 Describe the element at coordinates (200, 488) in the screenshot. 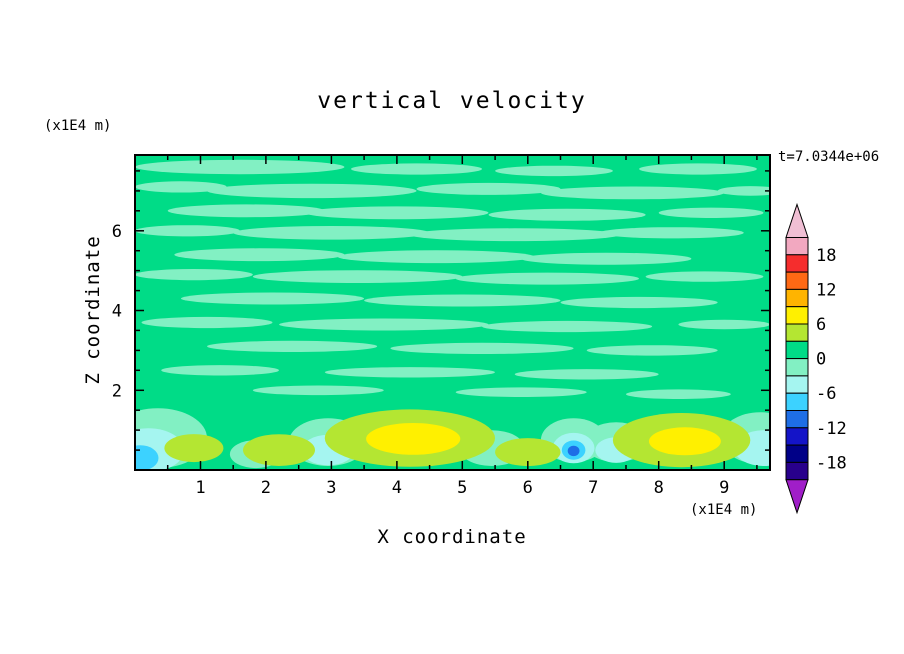

I see `svg-text: 1` at that location.